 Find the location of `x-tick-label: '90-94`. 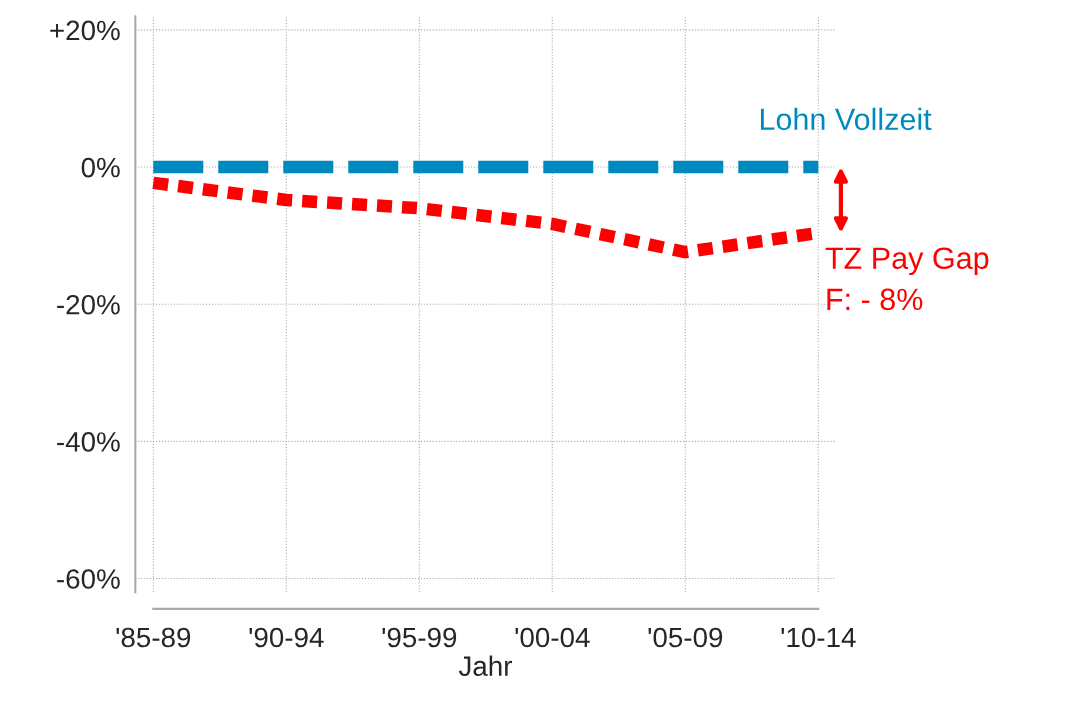

x-tick-label: '90-94 is located at coordinates (286, 637).